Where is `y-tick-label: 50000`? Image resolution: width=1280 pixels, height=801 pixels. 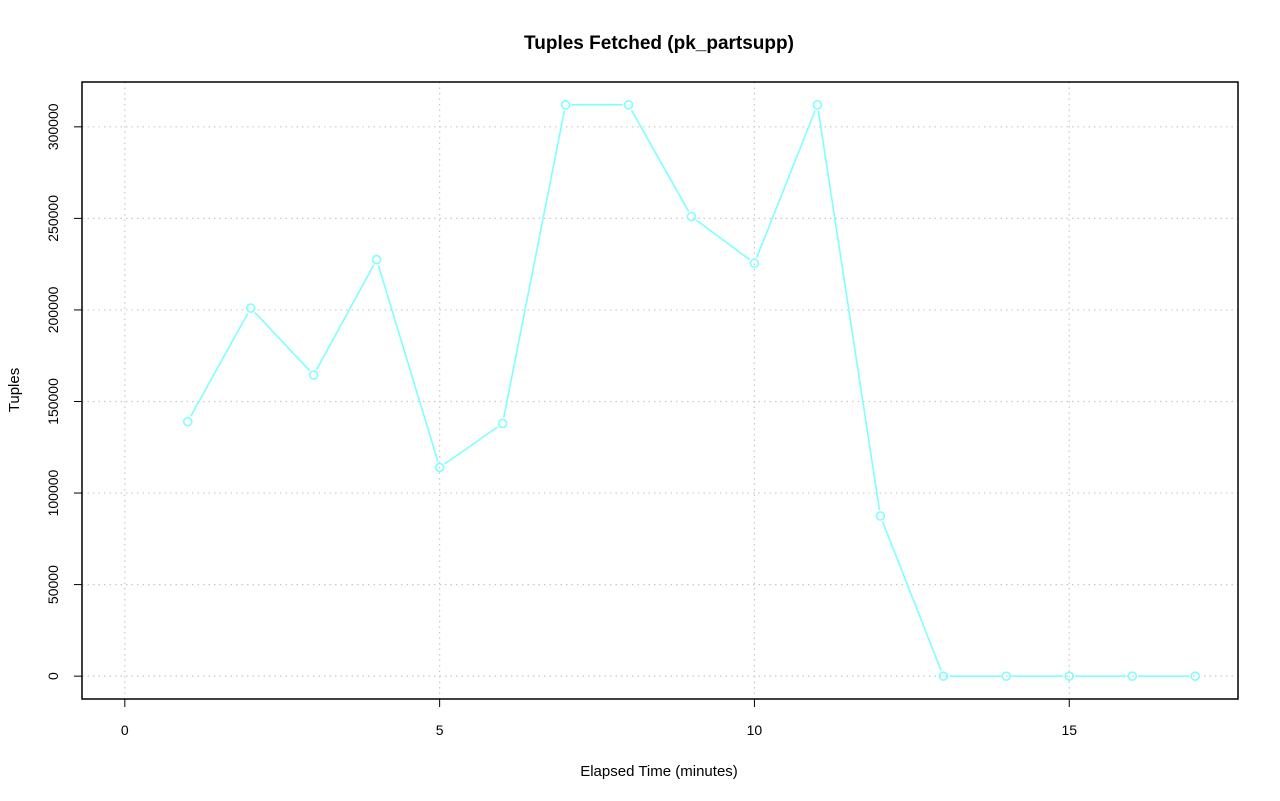 y-tick-label: 50000 is located at coordinates (53, 584).